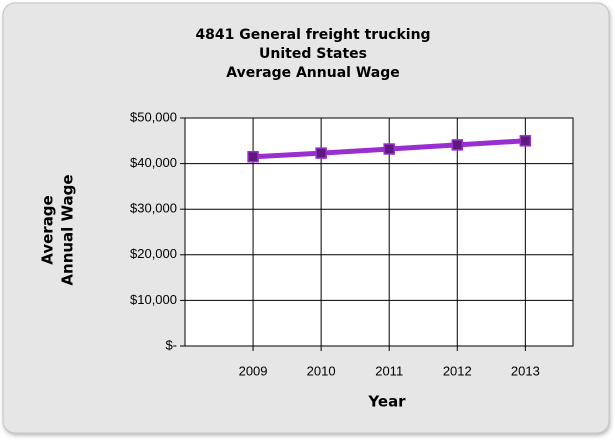 This screenshot has width=615, height=440. Describe the element at coordinates (253, 370) in the screenshot. I see `x-tick-label: 2009` at that location.